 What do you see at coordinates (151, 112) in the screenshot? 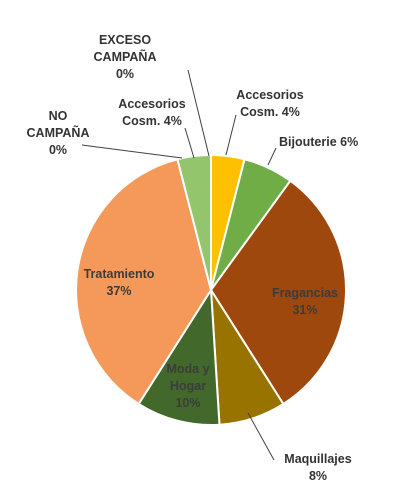
I see `data-label-7: Accesorios Cosm. 4%` at bounding box center [151, 112].